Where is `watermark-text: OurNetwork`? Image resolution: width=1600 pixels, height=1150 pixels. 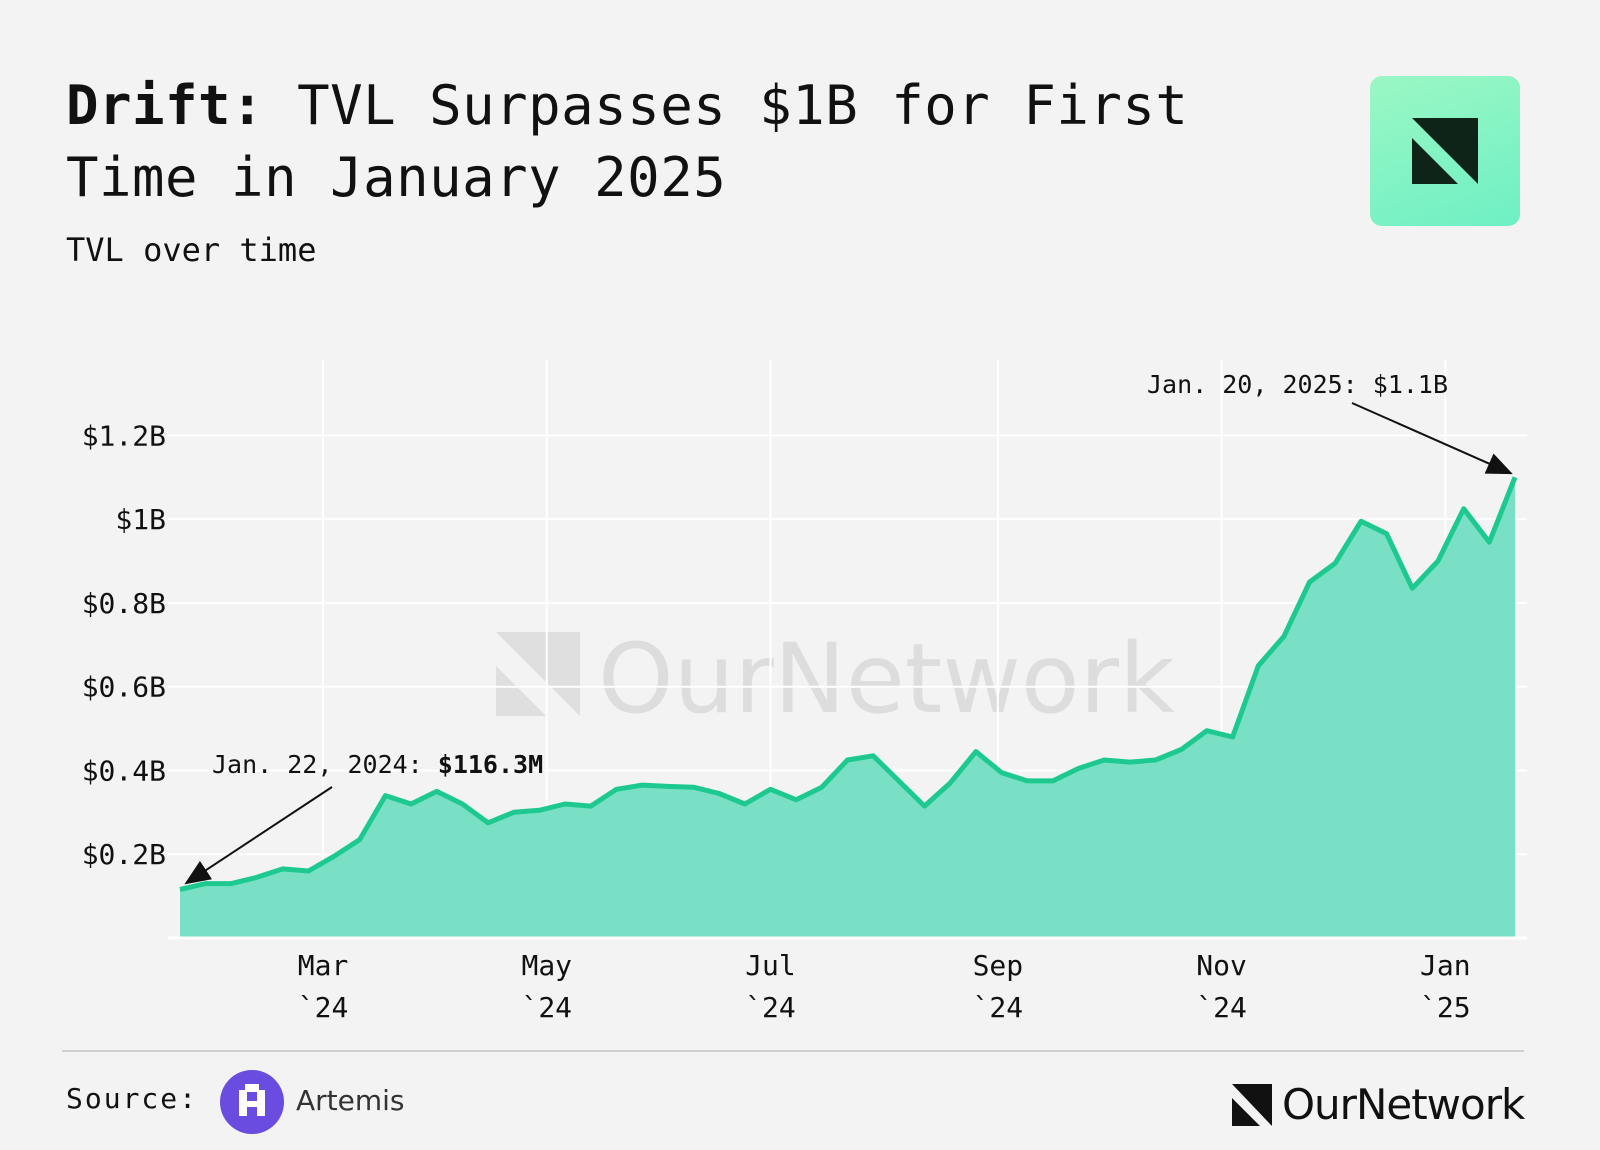 watermark-text: OurNetwork is located at coordinates (886, 679).